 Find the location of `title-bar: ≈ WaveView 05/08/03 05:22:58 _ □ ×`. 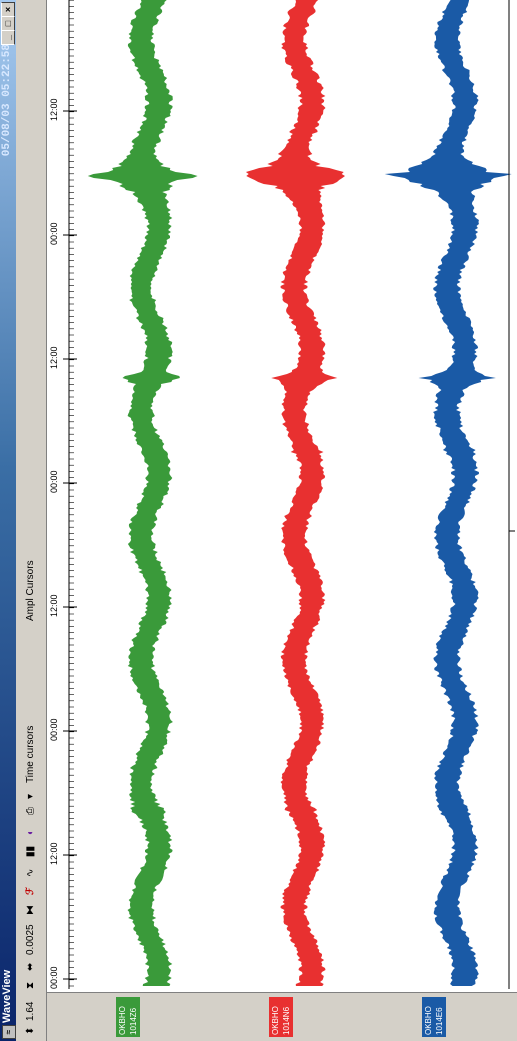

title-bar: ≈ WaveView 05/08/03 05:22:58 _ □ × is located at coordinates (8, 520).